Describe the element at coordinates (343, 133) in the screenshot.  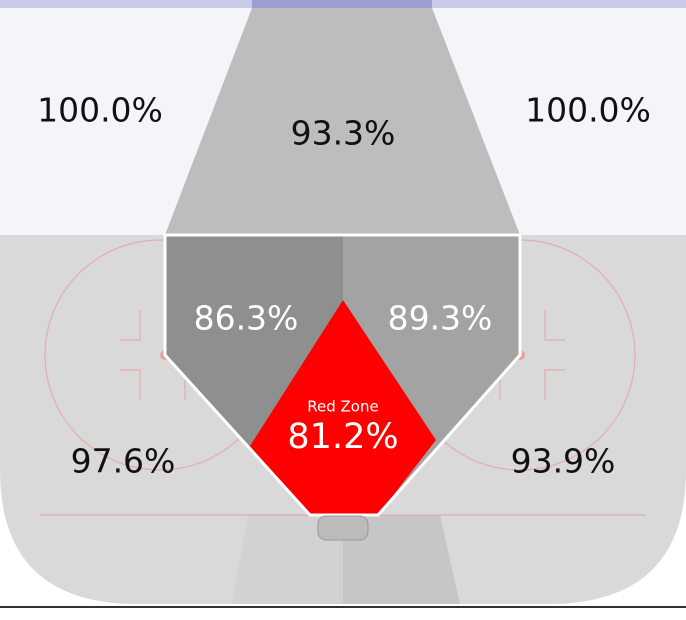
I see `zone-label: 93.3%` at that location.